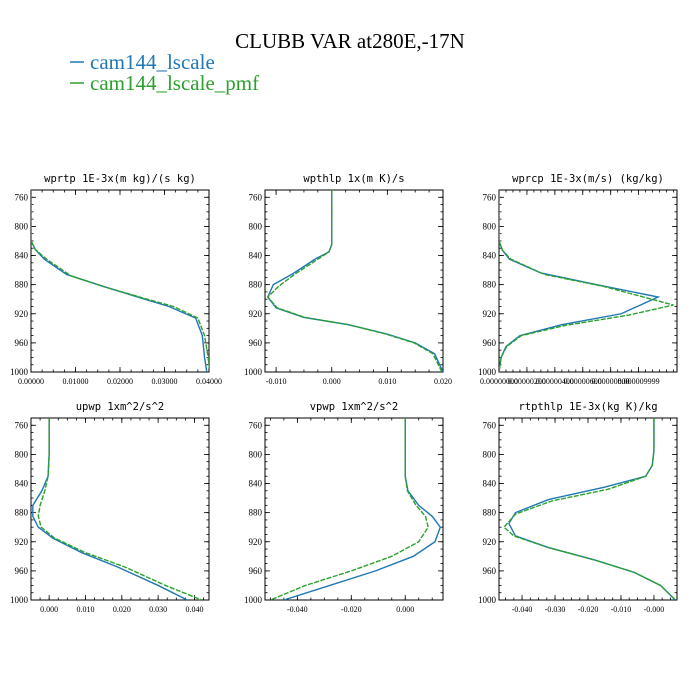 The image size is (700, 700). I want to click on x-tick-label: 0.00000800, so click(611, 381).